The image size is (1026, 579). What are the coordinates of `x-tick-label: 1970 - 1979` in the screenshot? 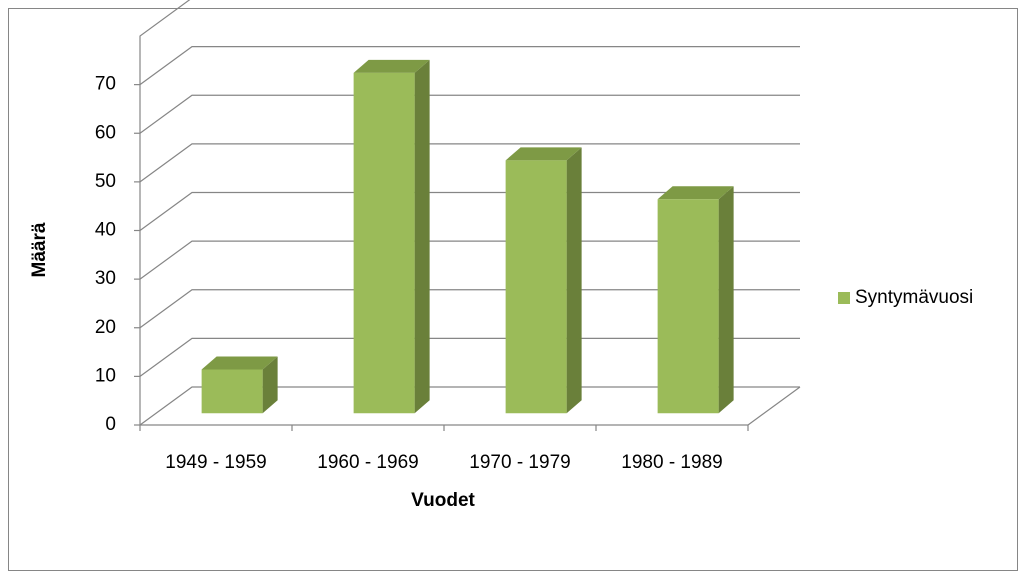 It's located at (519, 462).